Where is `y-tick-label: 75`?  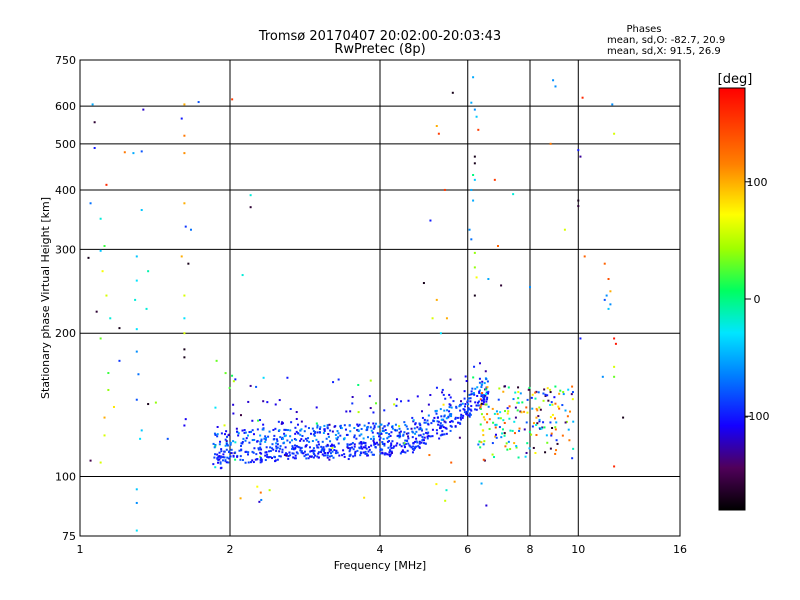
y-tick-label: 75 is located at coordinates (69, 536).